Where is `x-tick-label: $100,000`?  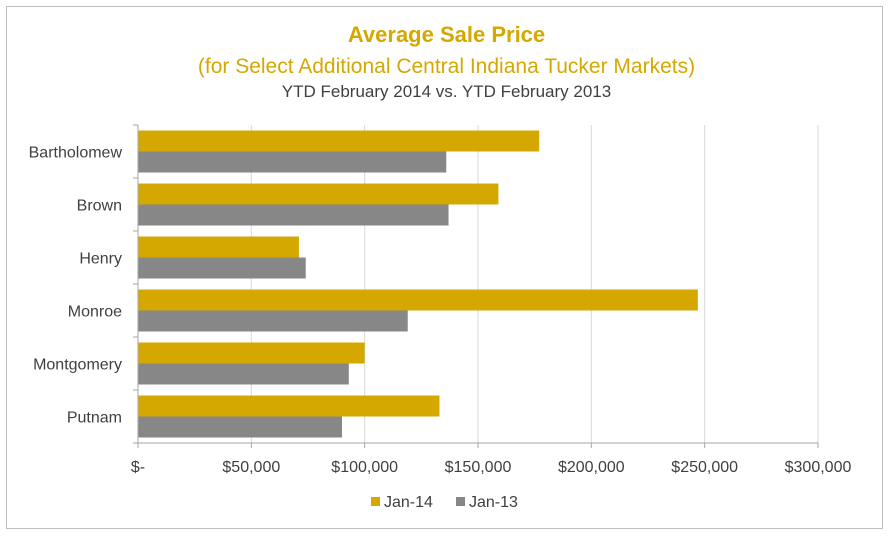
x-tick-label: $100,000 is located at coordinates (364, 467).